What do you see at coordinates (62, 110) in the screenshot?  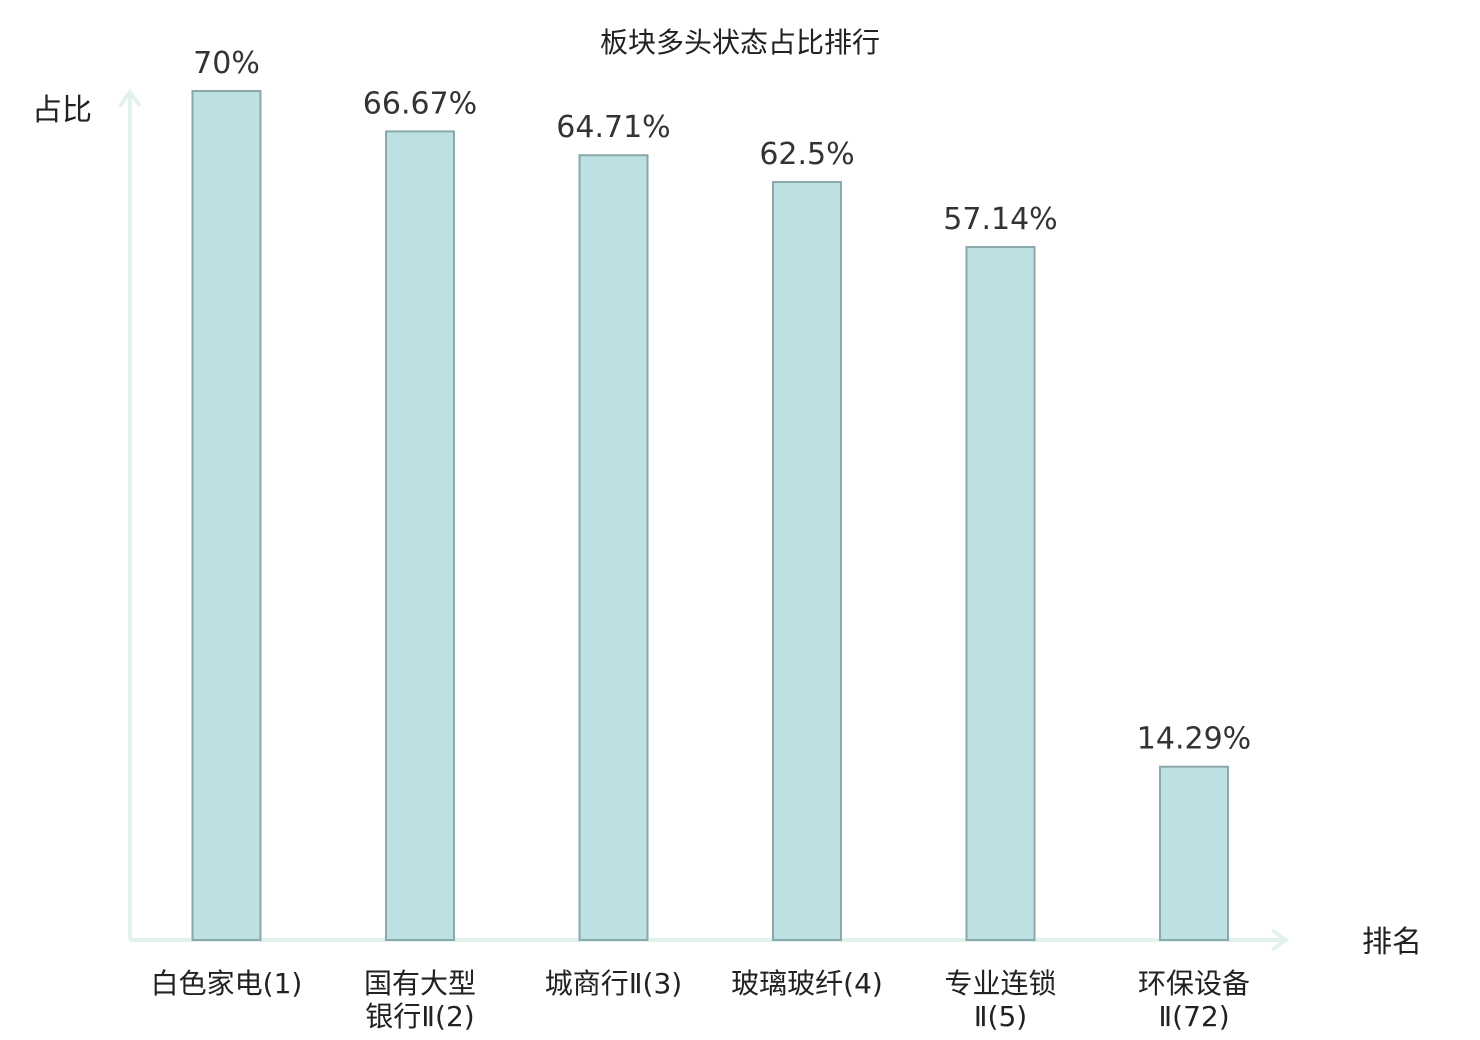 I see `y-axis-label: 占比` at bounding box center [62, 110].